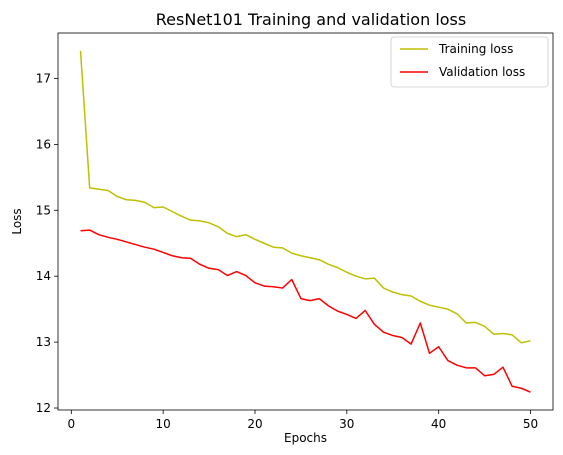 Image resolution: width=563 pixels, height=455 pixels. I want to click on y-tick-label: 15, so click(43, 210).